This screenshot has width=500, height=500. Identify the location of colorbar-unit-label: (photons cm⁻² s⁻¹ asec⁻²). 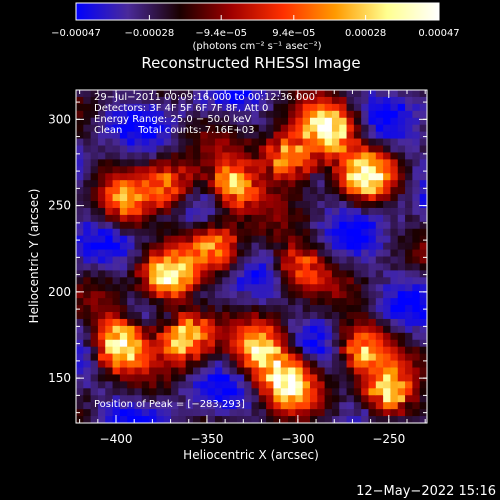
(256, 46).